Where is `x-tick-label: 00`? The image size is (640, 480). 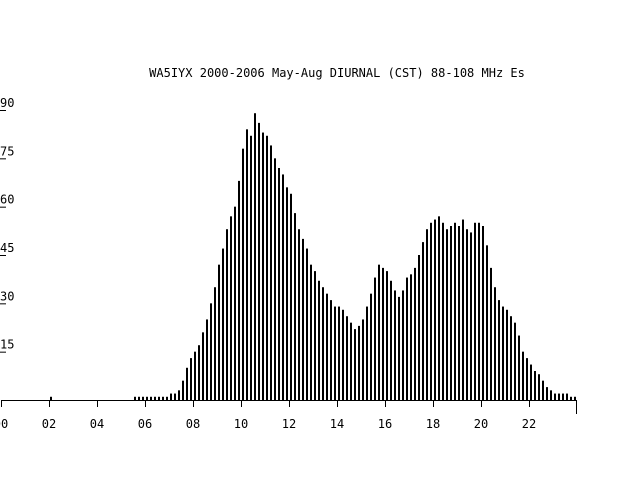
x-tick-label: 00 is located at coordinates (4, 424).